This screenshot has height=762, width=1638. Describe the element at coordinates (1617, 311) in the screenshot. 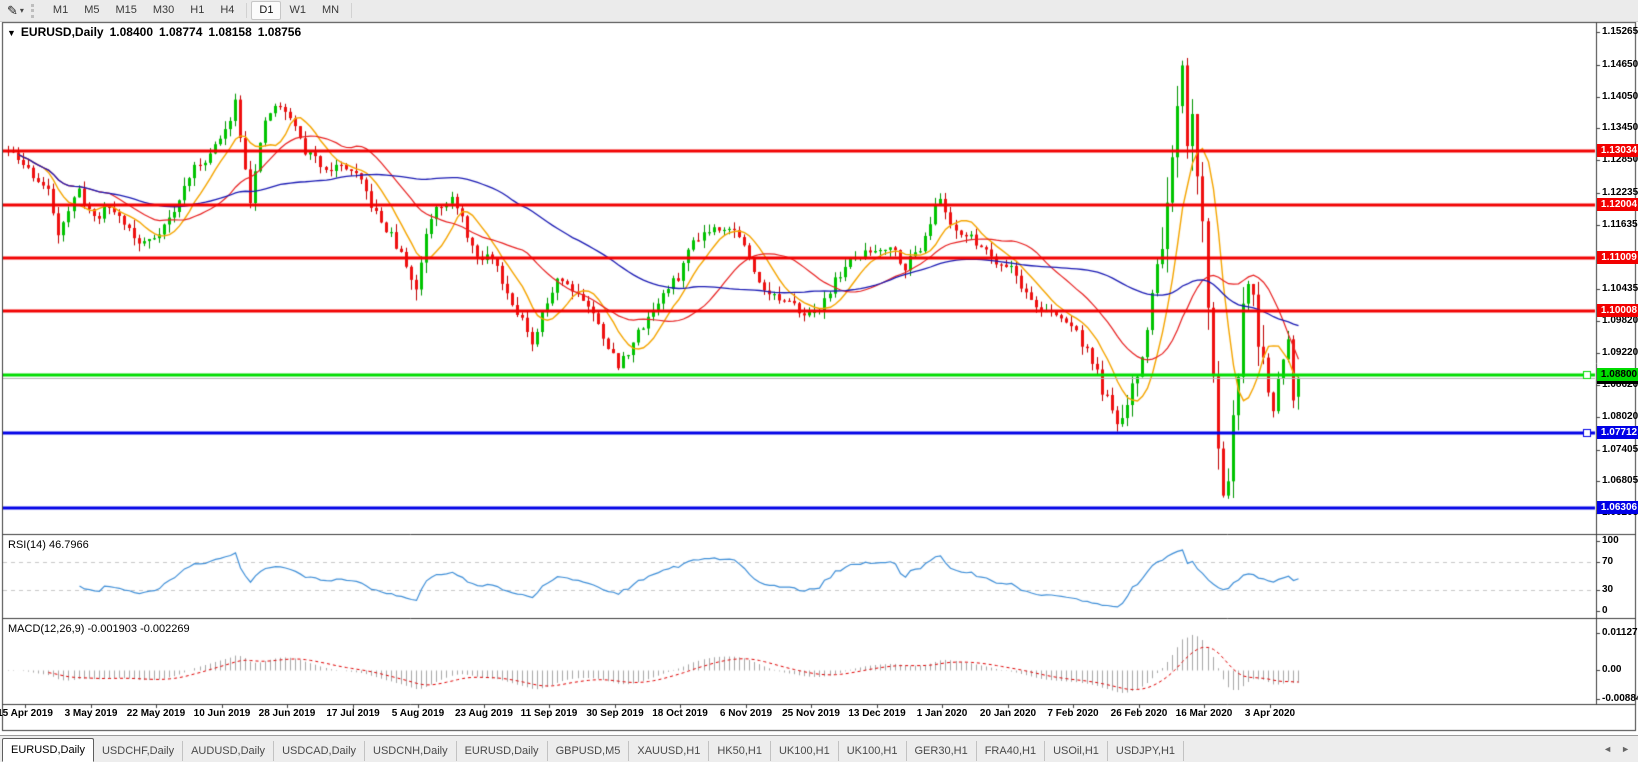

I see `level-price-label: 1.10008` at that location.